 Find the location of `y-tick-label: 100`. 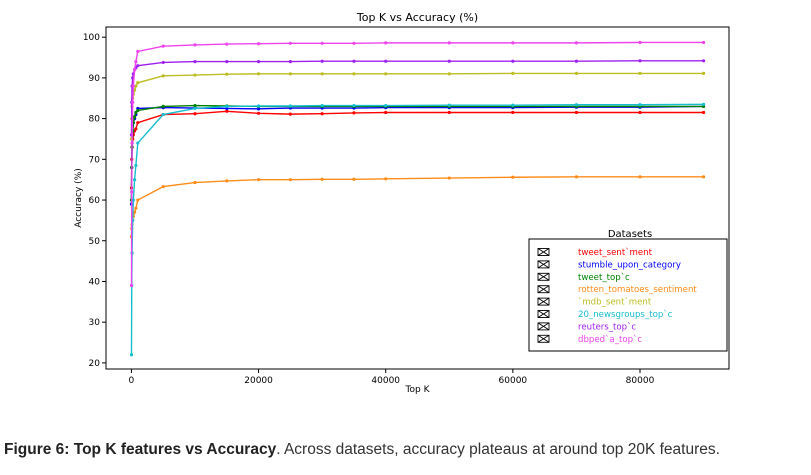

y-tick-label: 100 is located at coordinates (91, 38).